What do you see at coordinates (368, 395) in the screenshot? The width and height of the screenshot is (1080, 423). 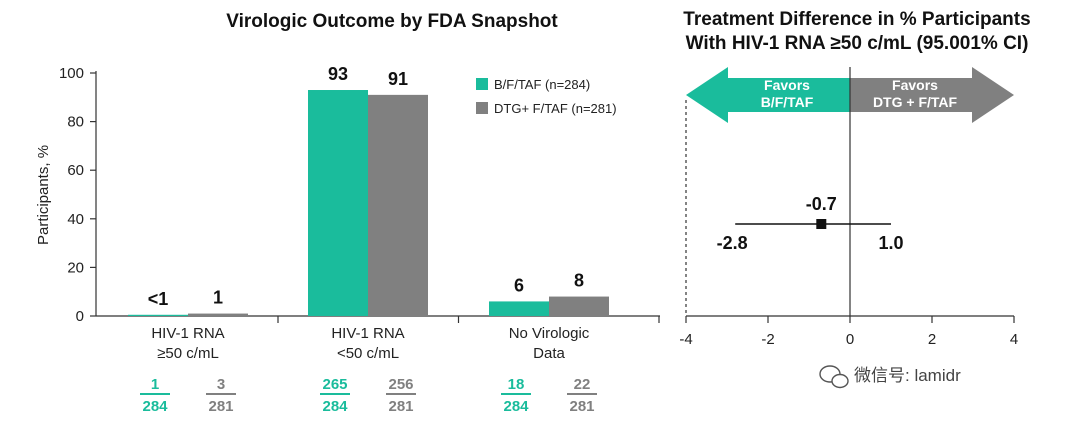 I see `fraction-labels: 1 284 3 281 265 284 256 281 18 284 22 281` at bounding box center [368, 395].